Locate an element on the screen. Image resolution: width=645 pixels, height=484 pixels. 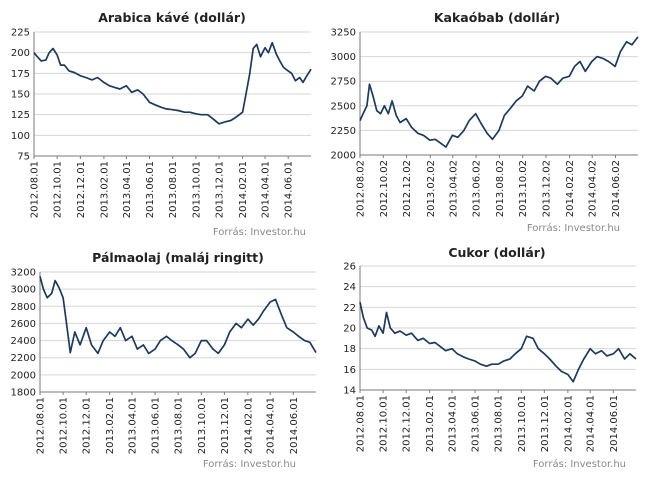
y-tick-label: 200 is located at coordinates (20, 53).